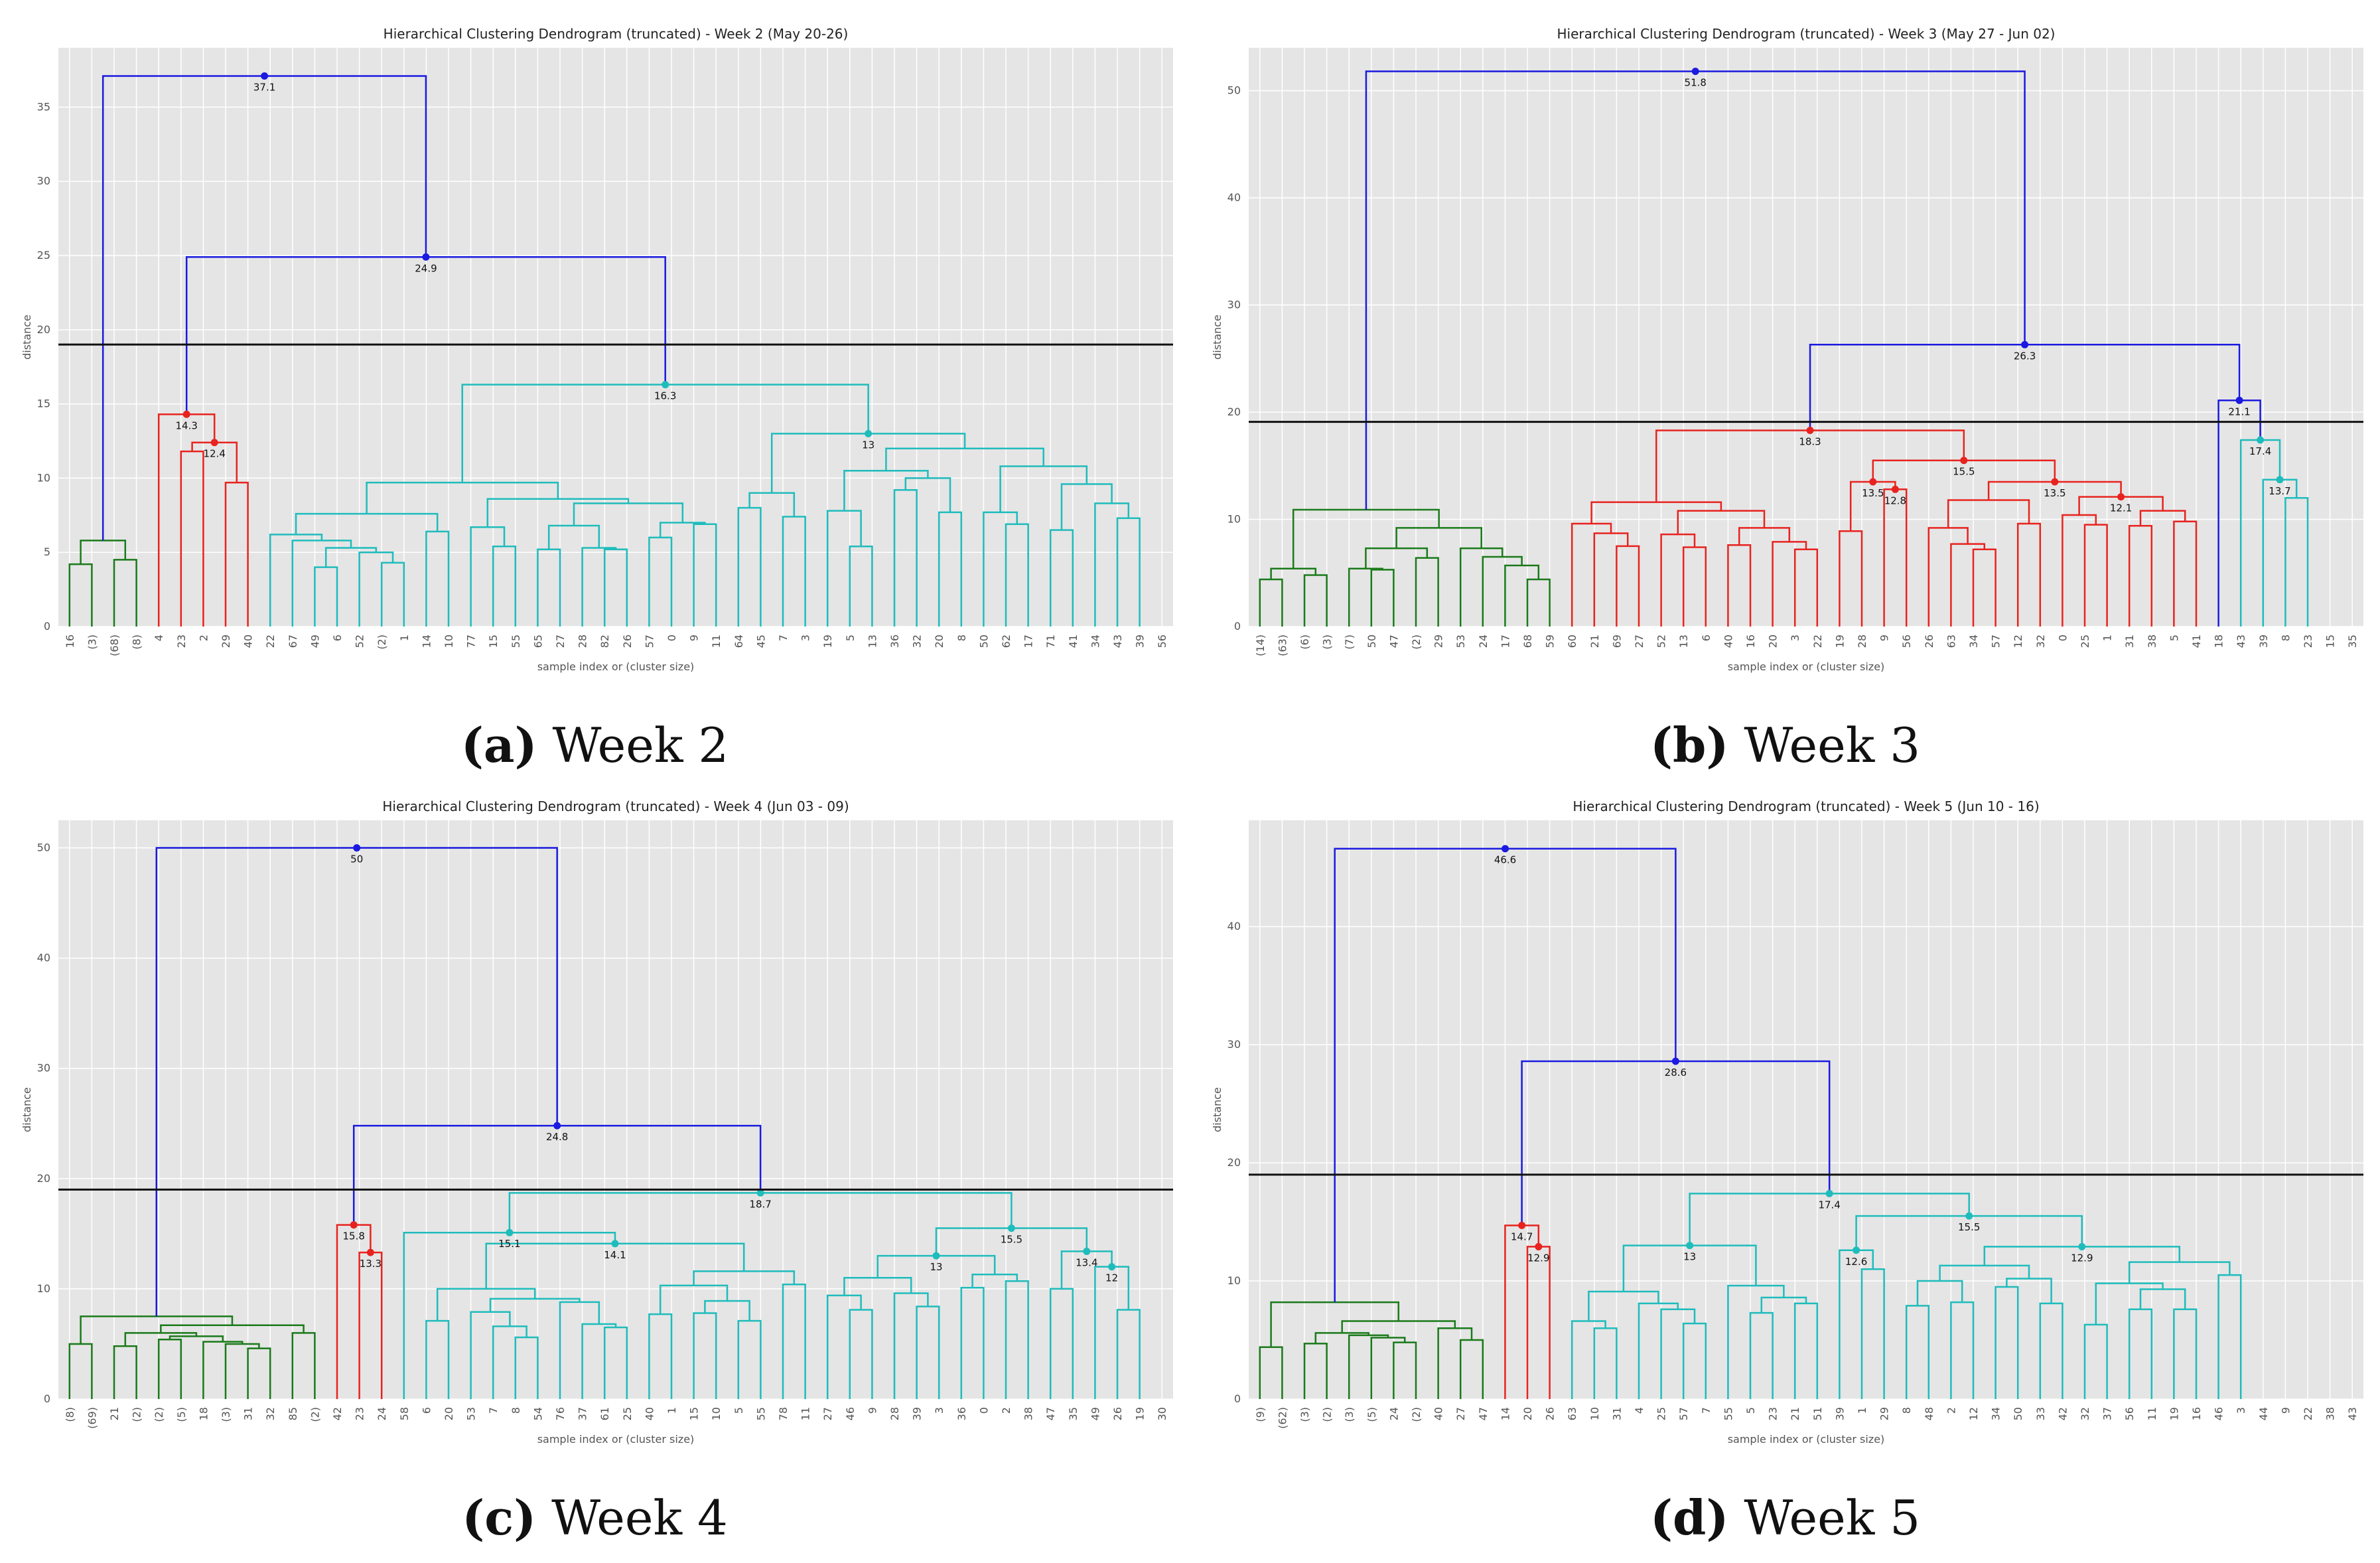  What do you see at coordinates (671, 637) in the screenshot?
I see `x-tick-label: 0` at bounding box center [671, 637].